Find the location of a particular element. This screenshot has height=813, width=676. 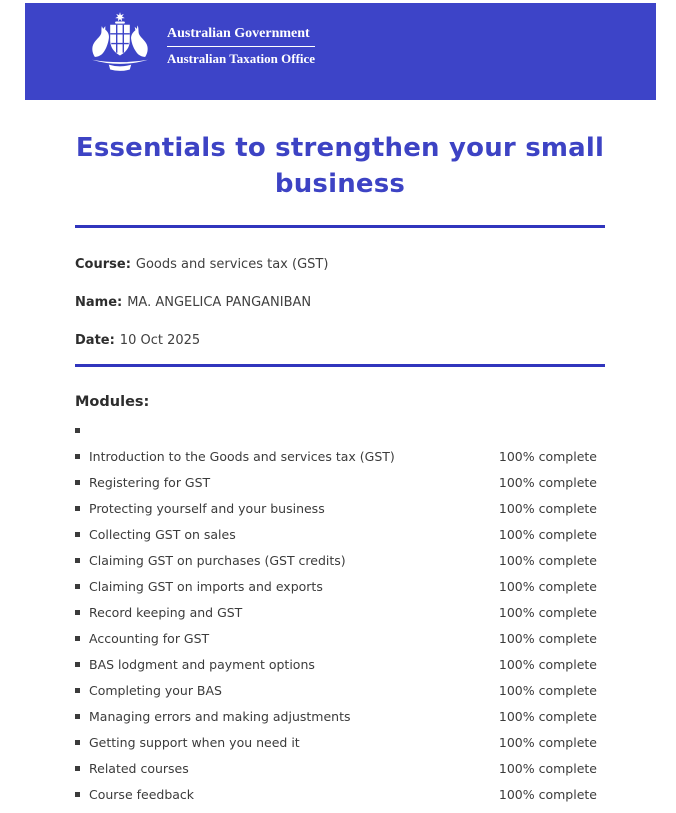

date-row: Date: 10 Oct 2025 is located at coordinates (340, 341).